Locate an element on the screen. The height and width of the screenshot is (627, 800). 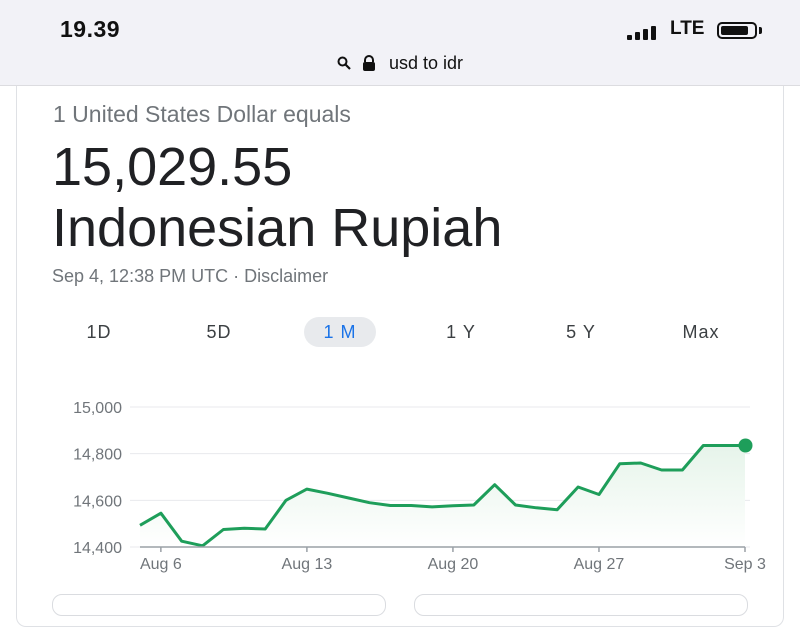
range-tab-1y: 1 Y is located at coordinates (461, 332).